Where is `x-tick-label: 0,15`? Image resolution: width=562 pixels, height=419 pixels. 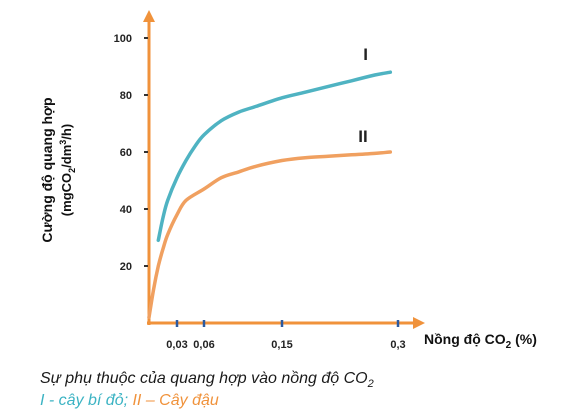 x-tick-label: 0,15 is located at coordinates (281, 345).